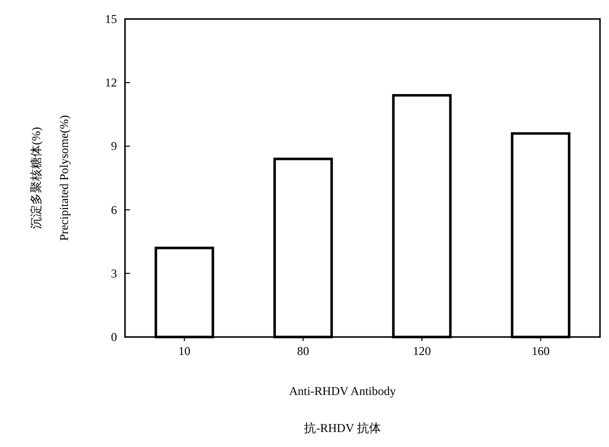 This screenshot has height=447, width=609. What do you see at coordinates (114, 337) in the screenshot?
I see `y-tick-label: 0` at bounding box center [114, 337].